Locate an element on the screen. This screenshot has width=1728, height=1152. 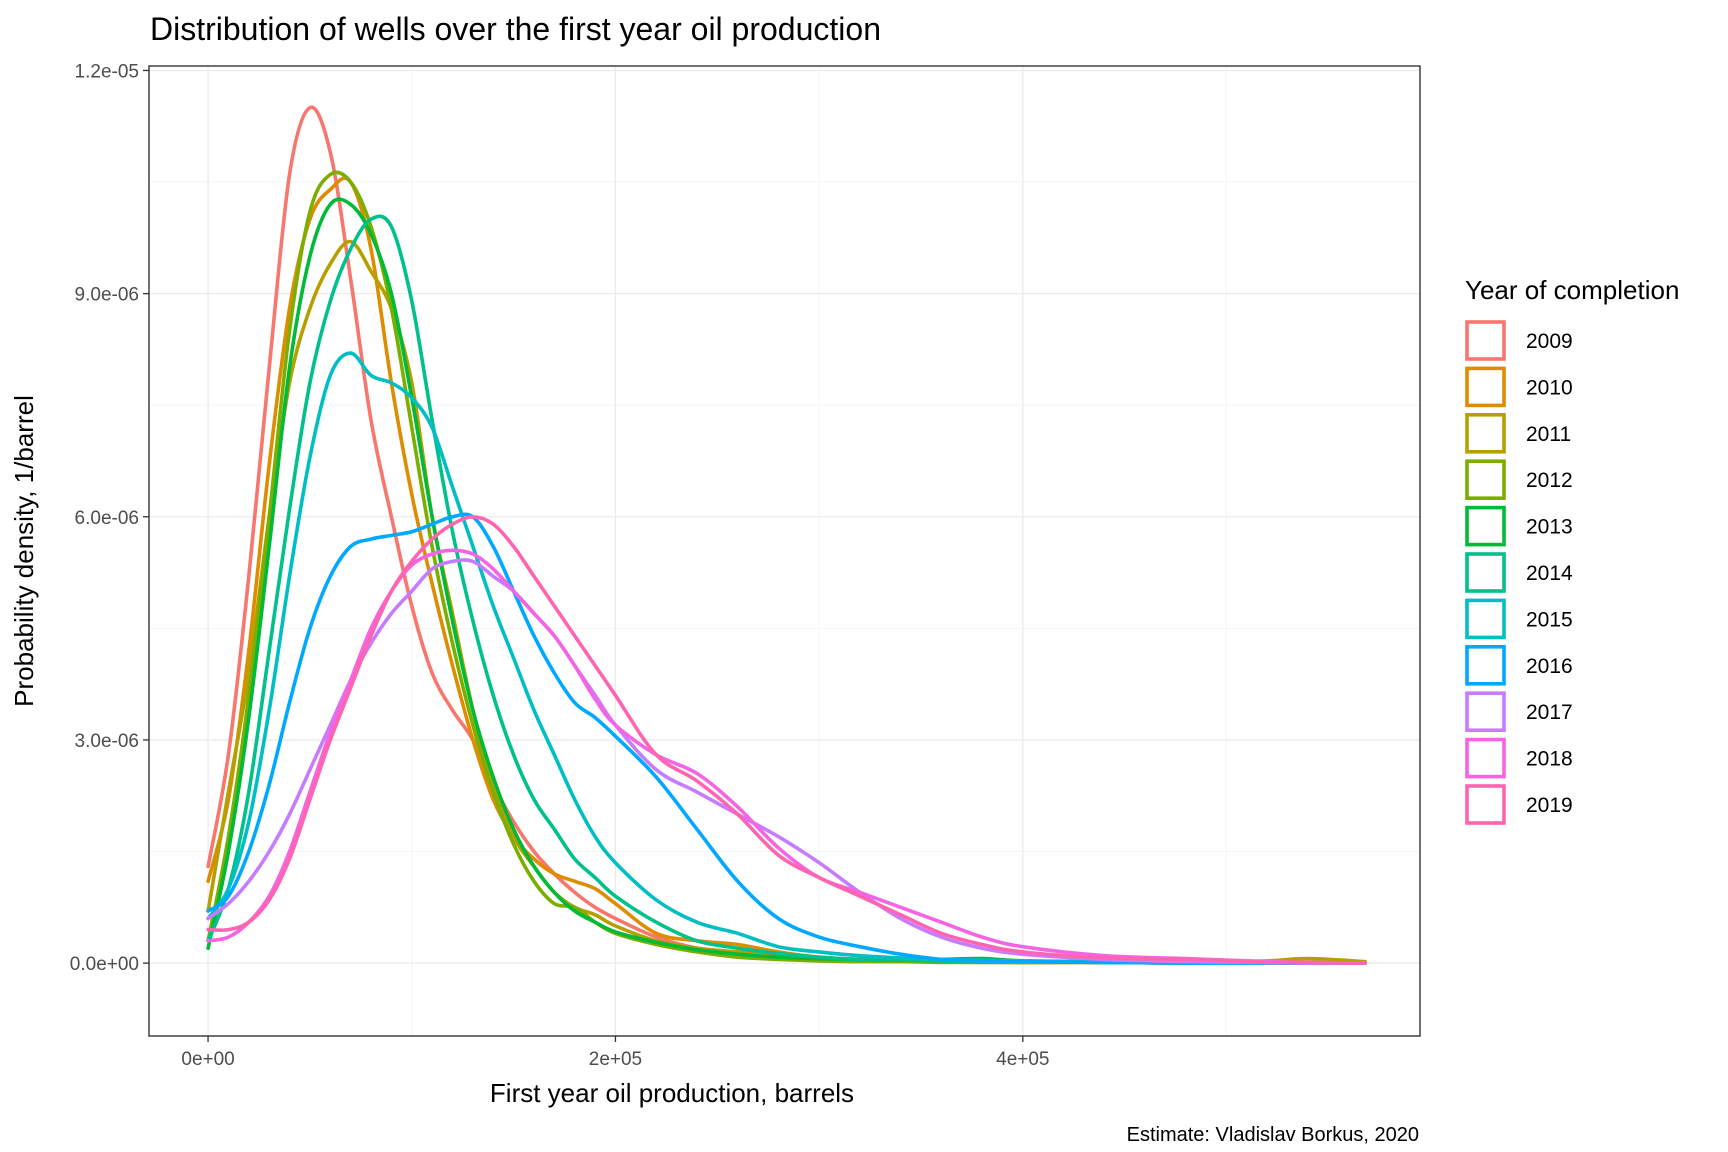
legend-label-2011: 2011 is located at coordinates (1548, 434).